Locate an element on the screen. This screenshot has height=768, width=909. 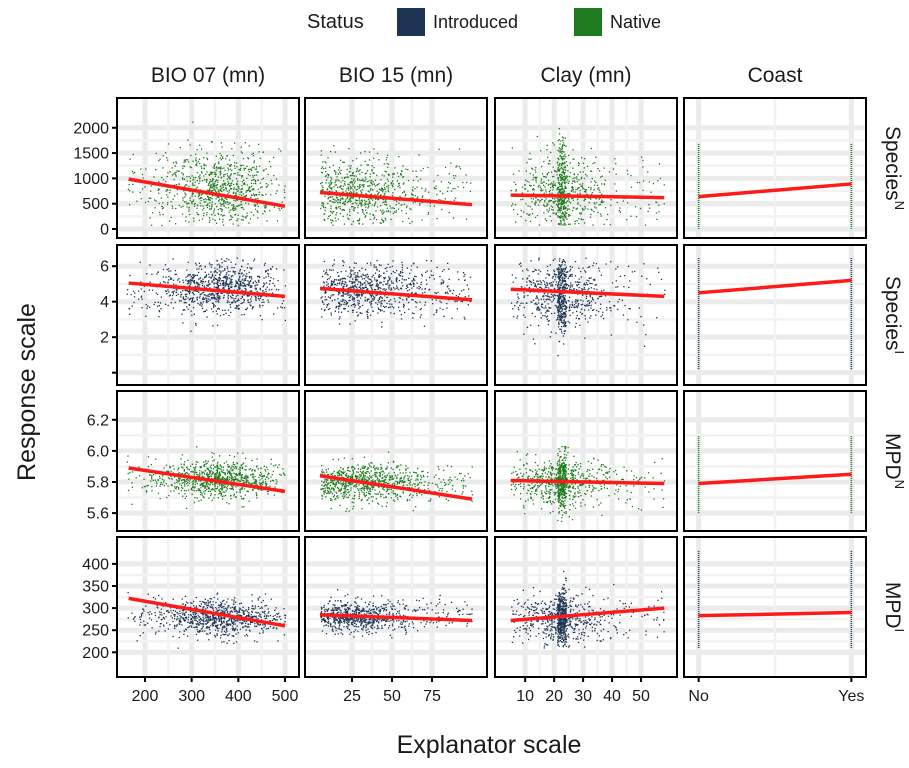
legend-swatch-introduced is located at coordinates (411, 22).